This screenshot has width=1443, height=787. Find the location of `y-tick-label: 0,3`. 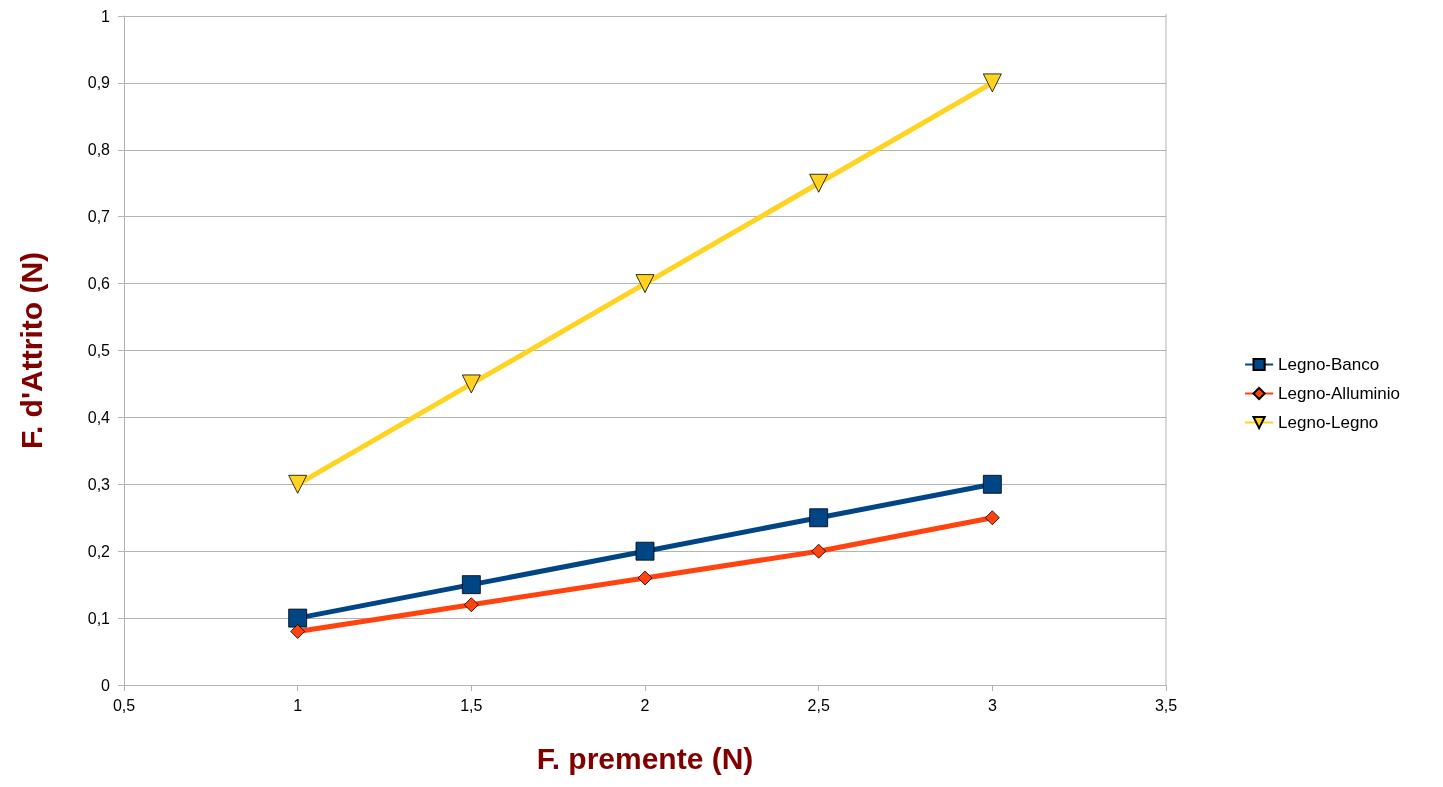

y-tick-label: 0,3 is located at coordinates (99, 484).